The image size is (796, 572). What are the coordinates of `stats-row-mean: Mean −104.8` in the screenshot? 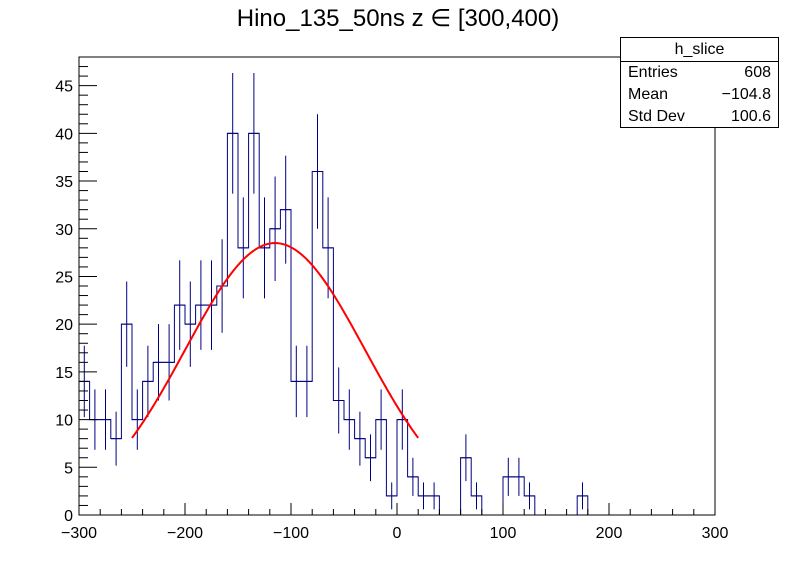 It's located at (699, 95).